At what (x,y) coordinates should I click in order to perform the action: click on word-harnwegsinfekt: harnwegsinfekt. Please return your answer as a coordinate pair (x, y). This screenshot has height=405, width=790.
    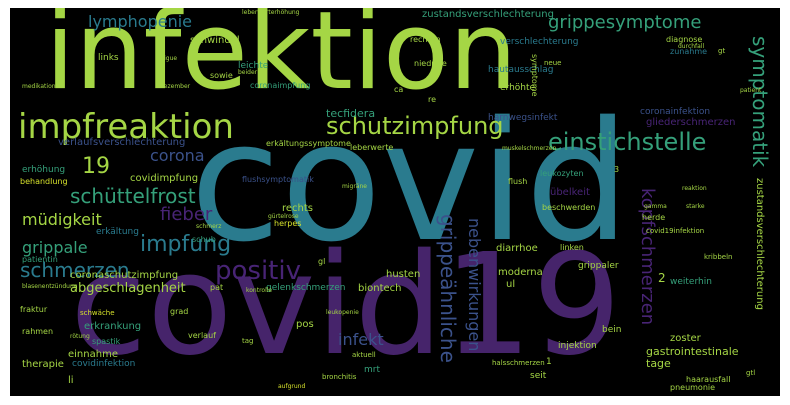
    Looking at the image, I should click on (523, 118).